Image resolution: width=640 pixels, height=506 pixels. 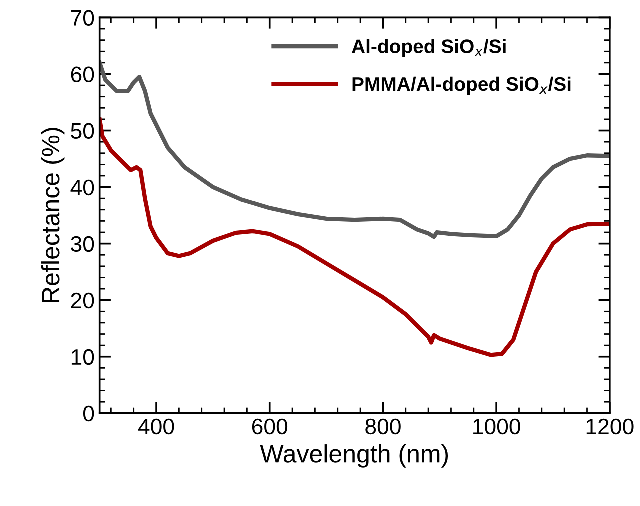 What do you see at coordinates (53, 215) in the screenshot?
I see `y-axis-title: Reflectance (%)` at bounding box center [53, 215].